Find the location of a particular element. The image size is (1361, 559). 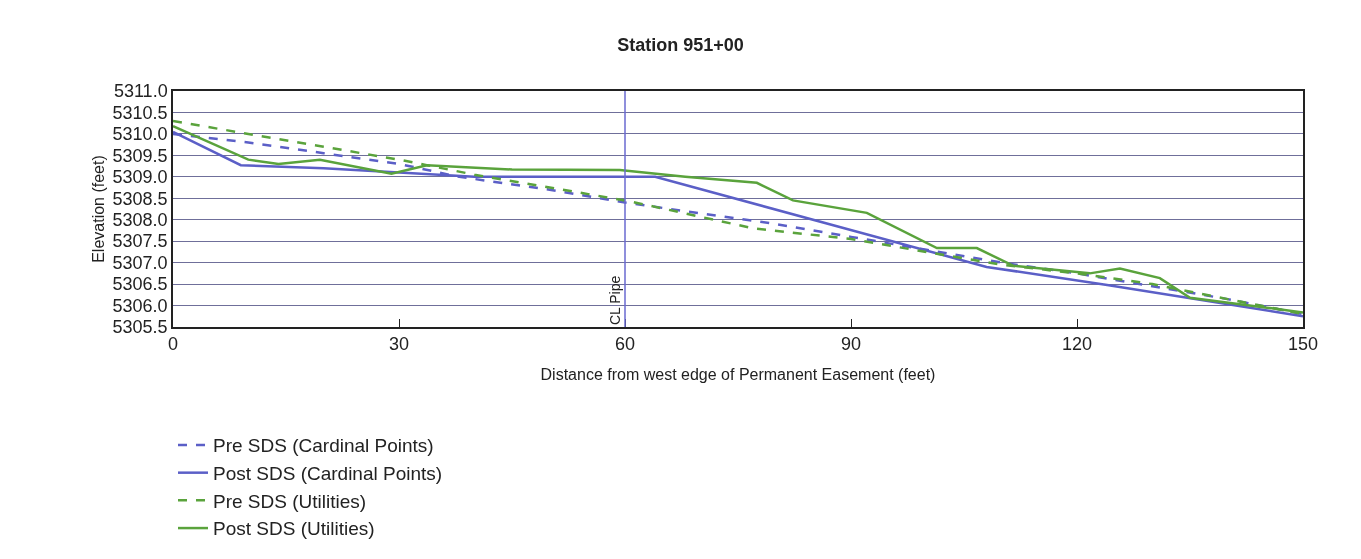

x-tick-label: 120 is located at coordinates (1077, 344).